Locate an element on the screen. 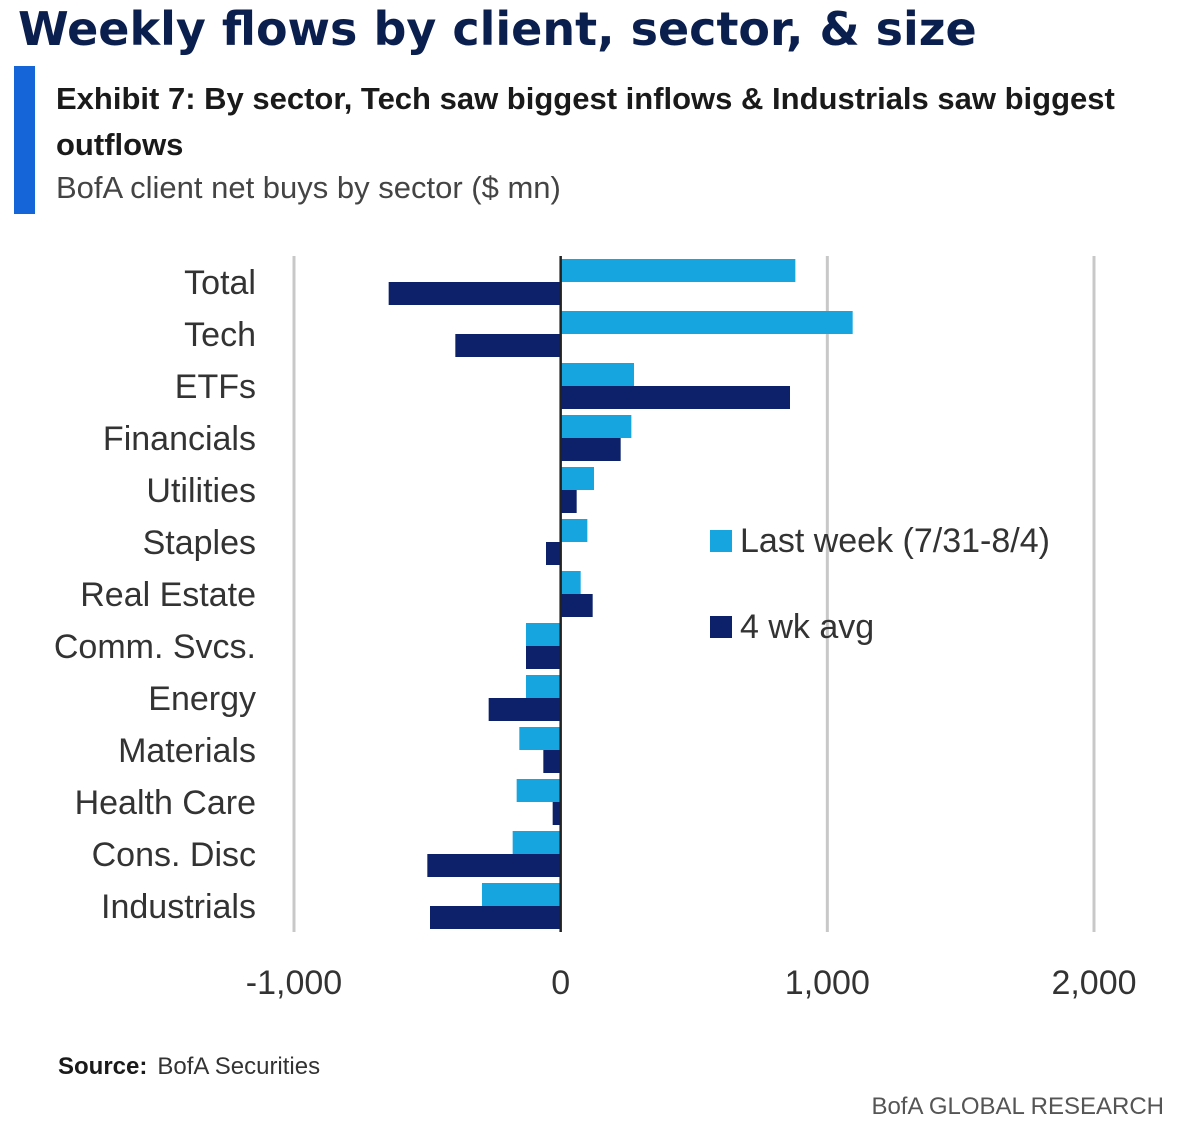 The height and width of the screenshot is (1132, 1186). bar-total-4-wk-avg is located at coordinates (474, 293).